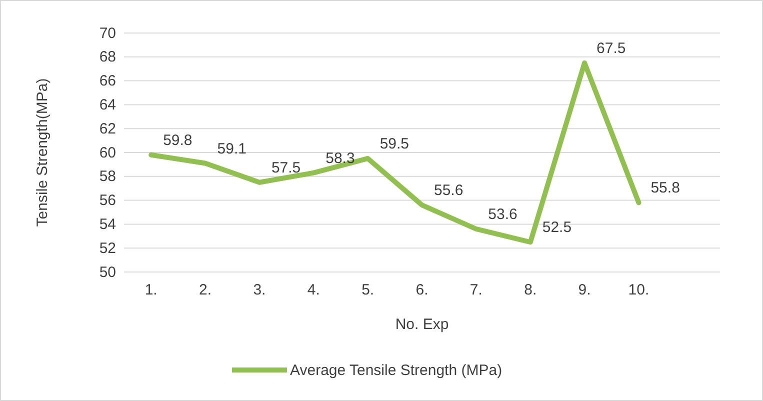 This screenshot has height=401, width=763. I want to click on data-label: 67.5, so click(611, 48).